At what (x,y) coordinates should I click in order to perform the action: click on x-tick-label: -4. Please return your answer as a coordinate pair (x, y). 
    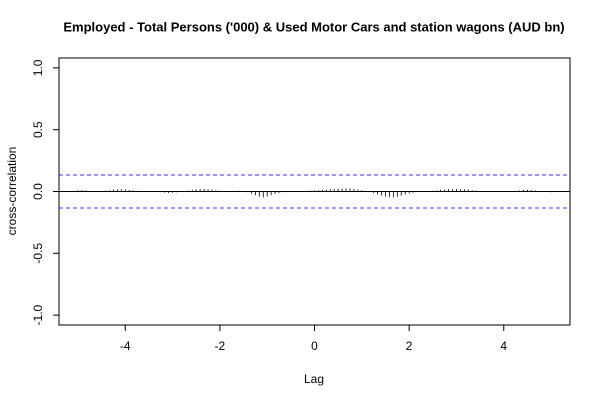
    Looking at the image, I should click on (125, 346).